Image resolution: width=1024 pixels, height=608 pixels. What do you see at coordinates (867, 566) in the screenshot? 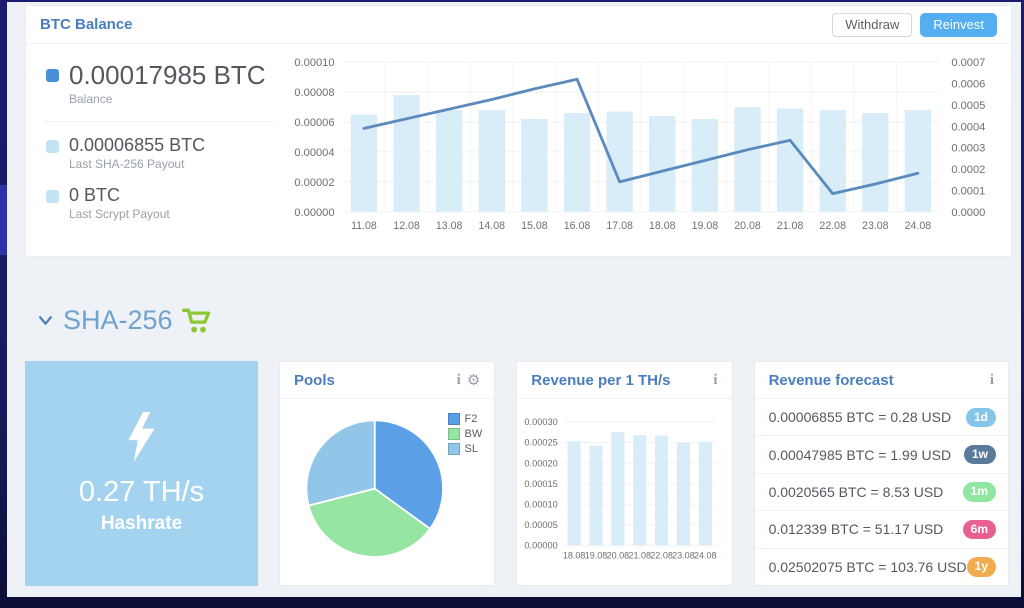
I see `forecast-text: 0.02502075 BTC = 103.76 USD` at bounding box center [867, 566].